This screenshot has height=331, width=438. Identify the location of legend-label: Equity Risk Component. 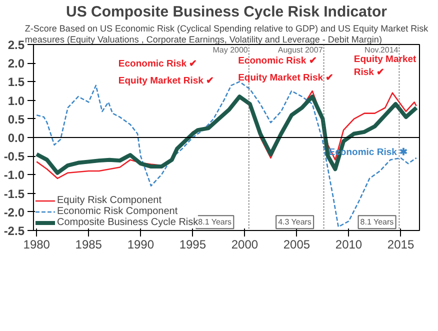
(109, 200).